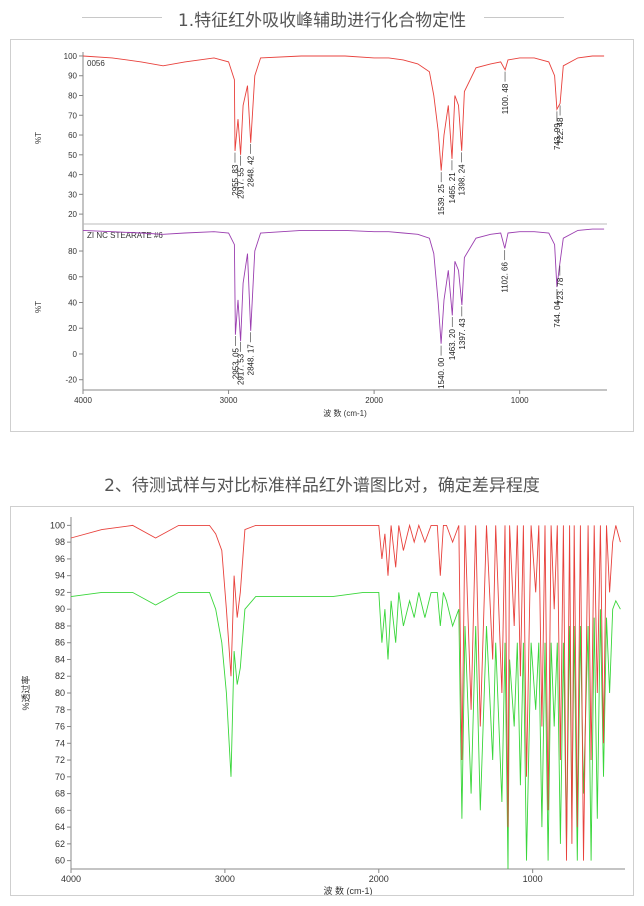  I want to click on y-tick-label: 92, so click(60, 592).